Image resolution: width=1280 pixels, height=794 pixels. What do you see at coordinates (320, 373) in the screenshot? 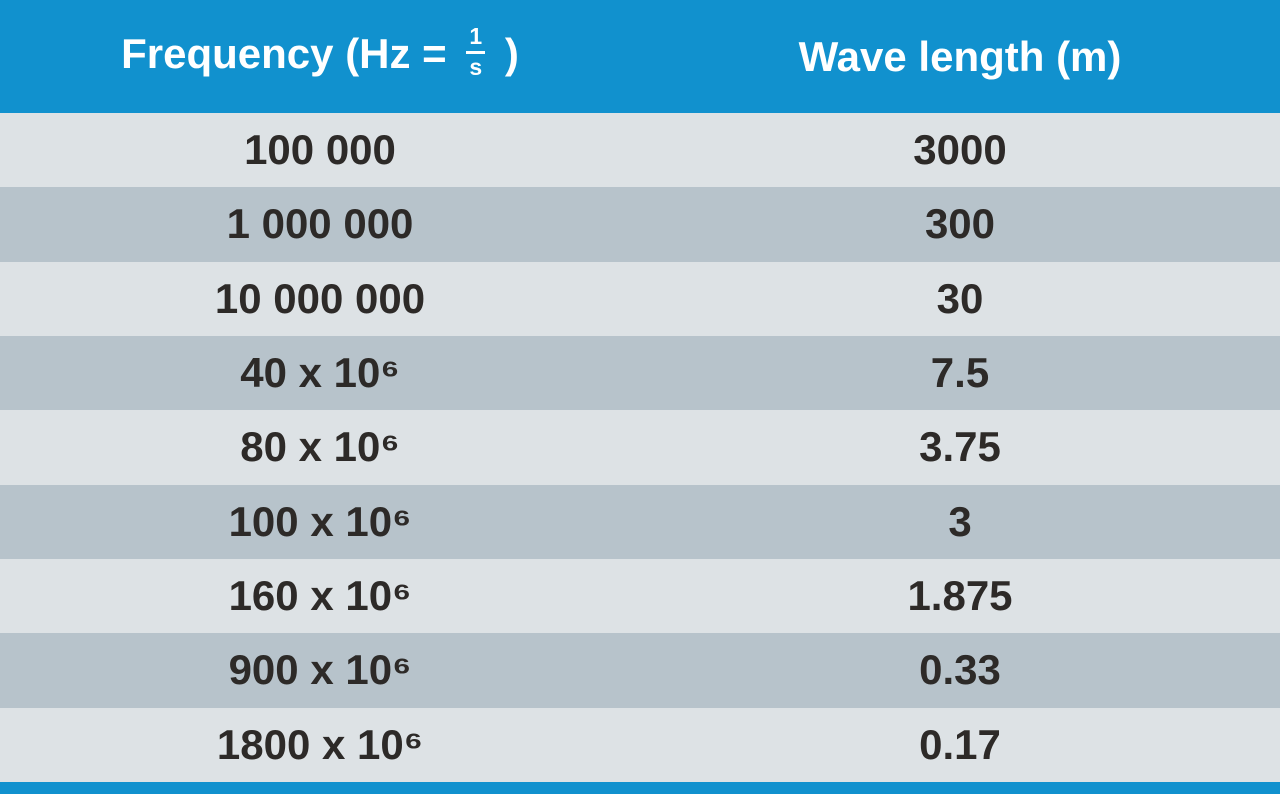
I see `frequency-cell: 40 x 10⁶` at bounding box center [320, 373].